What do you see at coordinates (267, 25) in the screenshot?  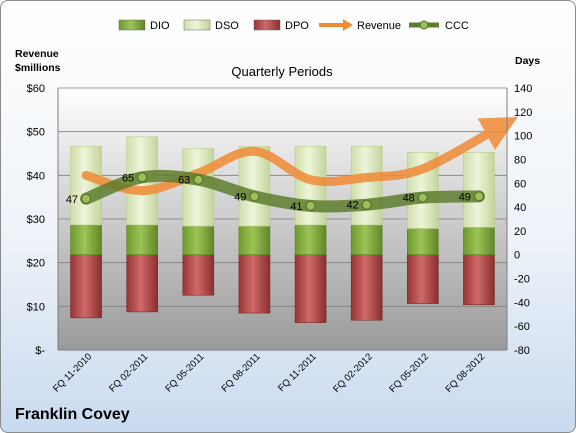 I see `legend-swatch-dpo` at bounding box center [267, 25].